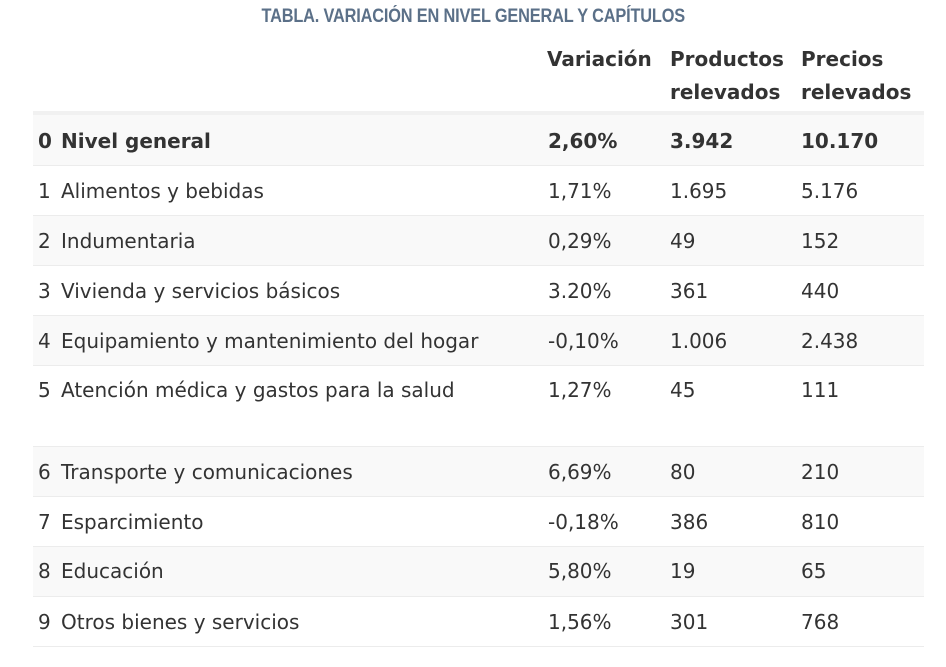 Image resolution: width=946 pixels, height=667 pixels. I want to click on row-productos: 19, so click(683, 571).